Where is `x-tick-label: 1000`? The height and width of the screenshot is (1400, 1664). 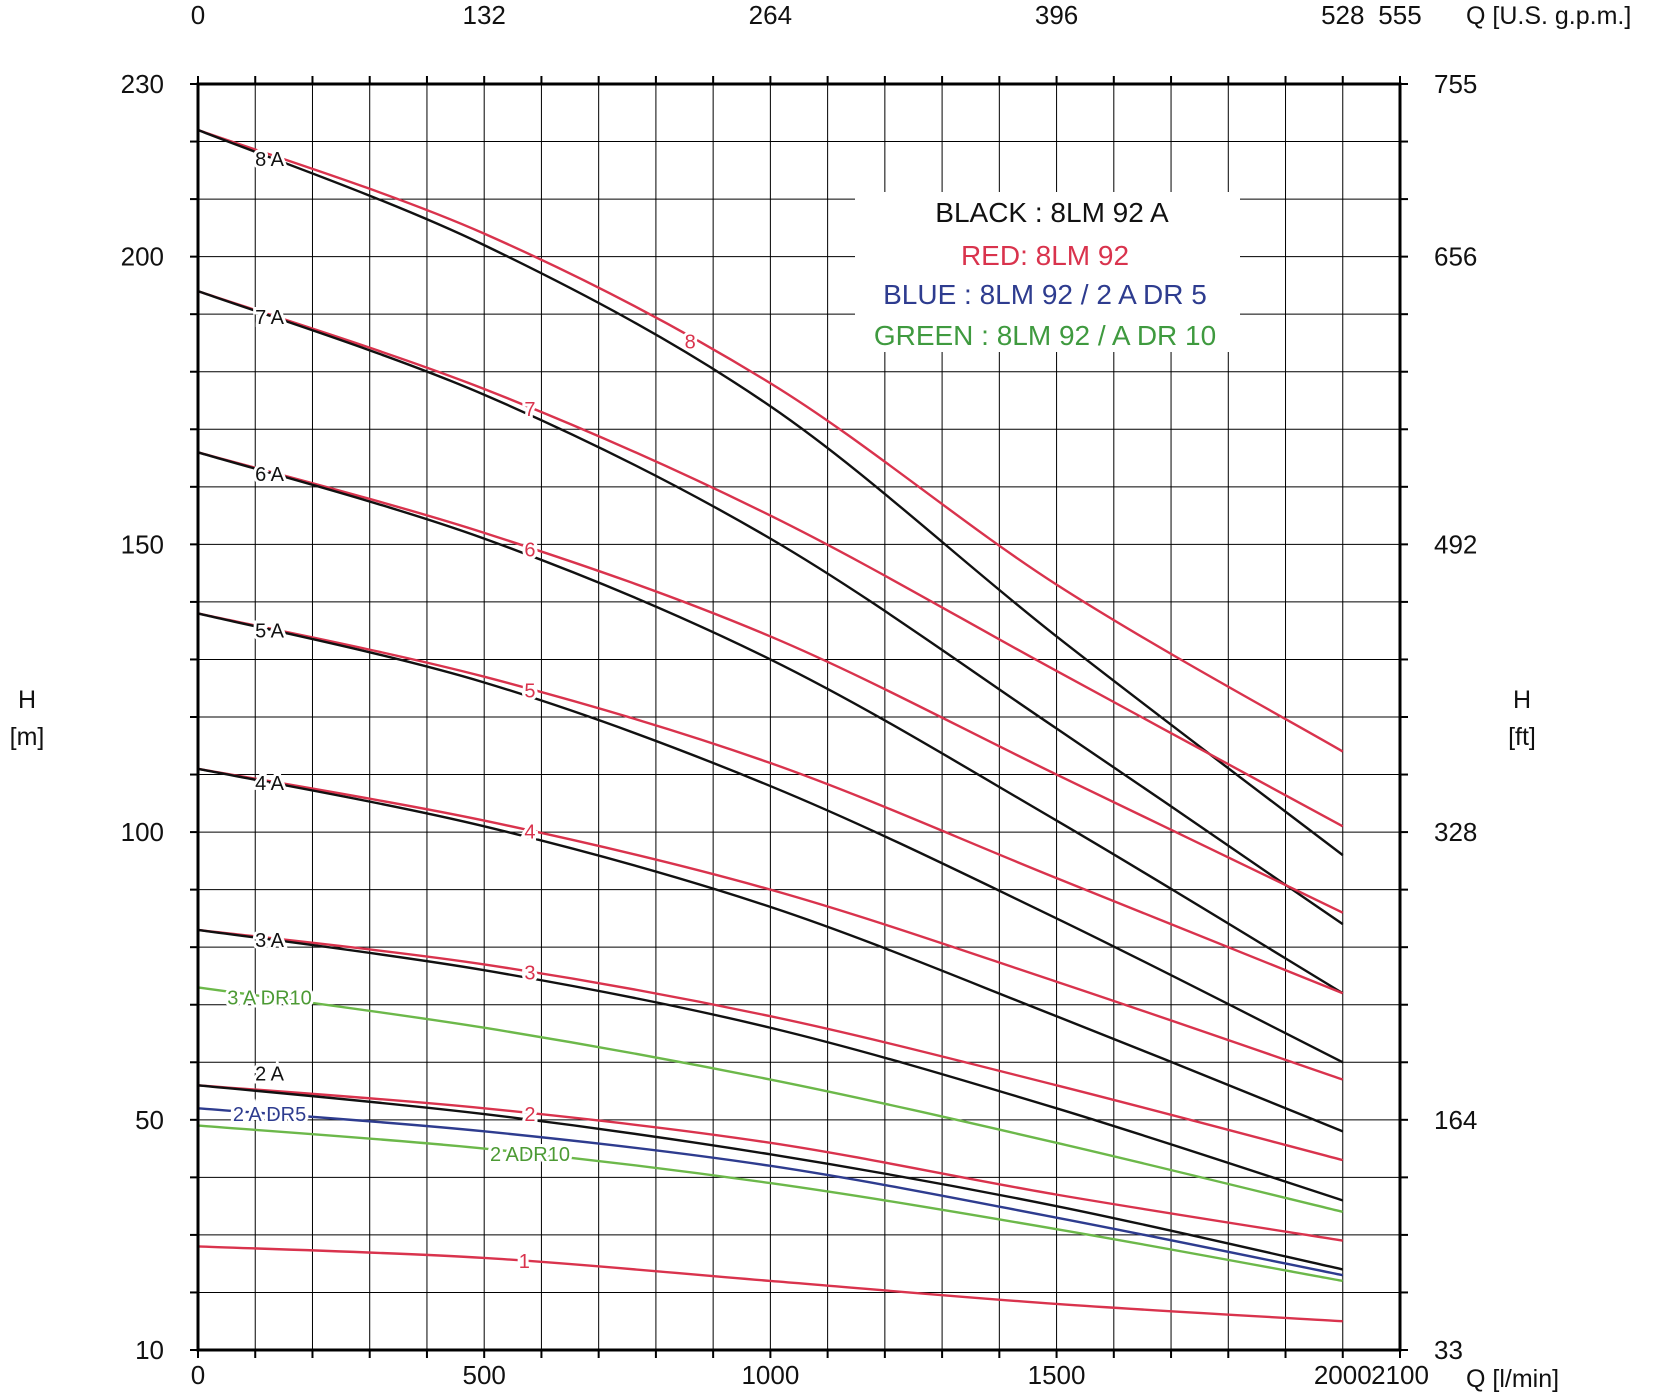 x-tick-label: 1000 is located at coordinates (770, 1375).